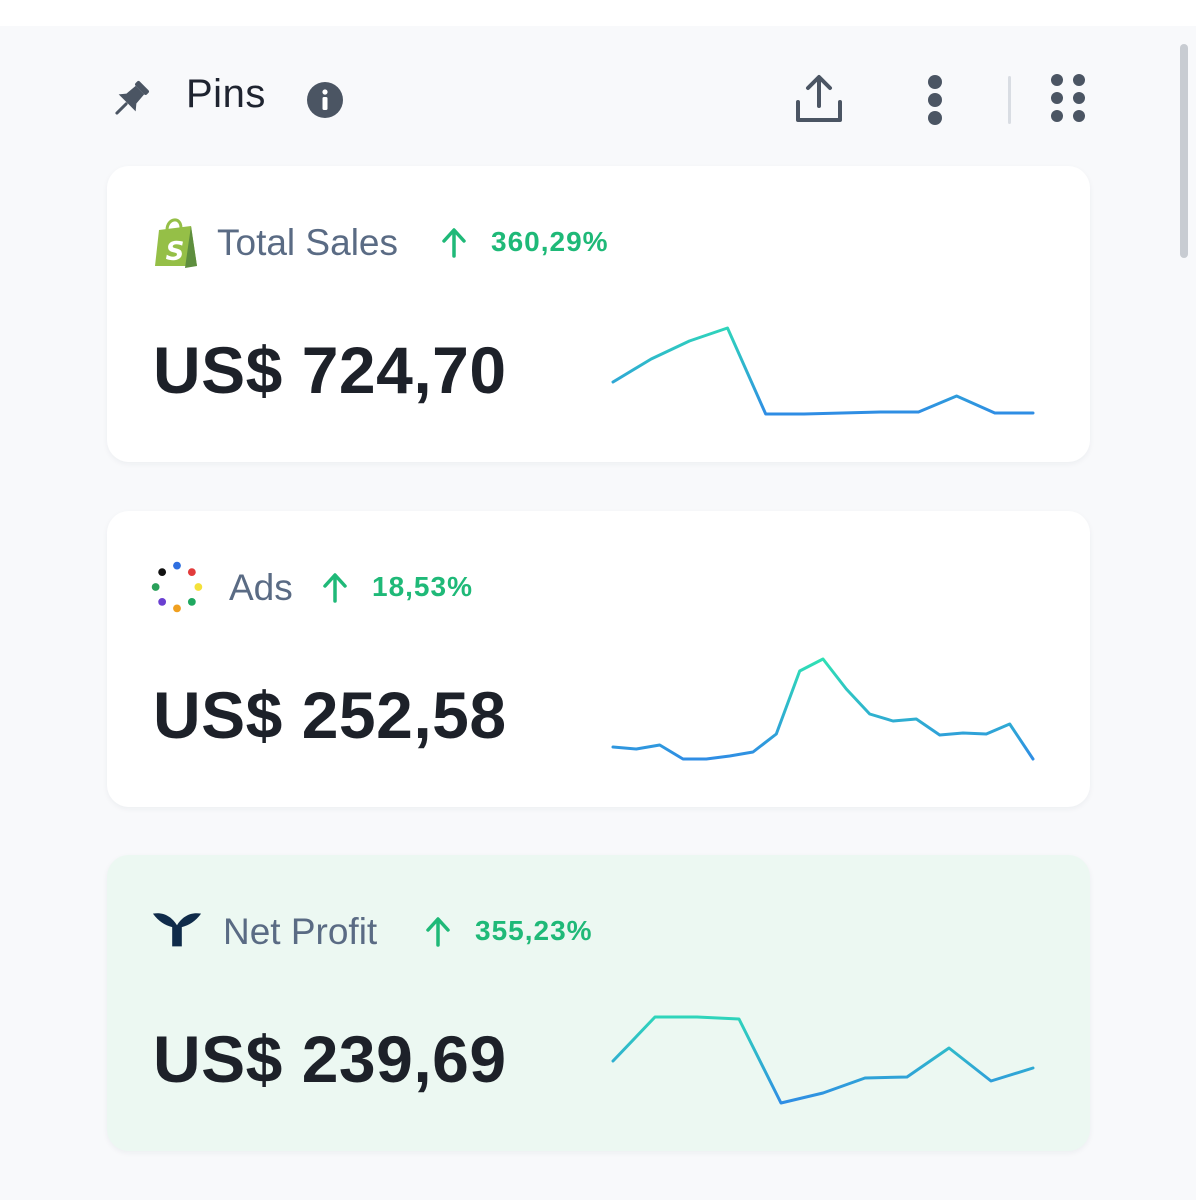  I want to click on card-label: Ads, so click(261, 587).